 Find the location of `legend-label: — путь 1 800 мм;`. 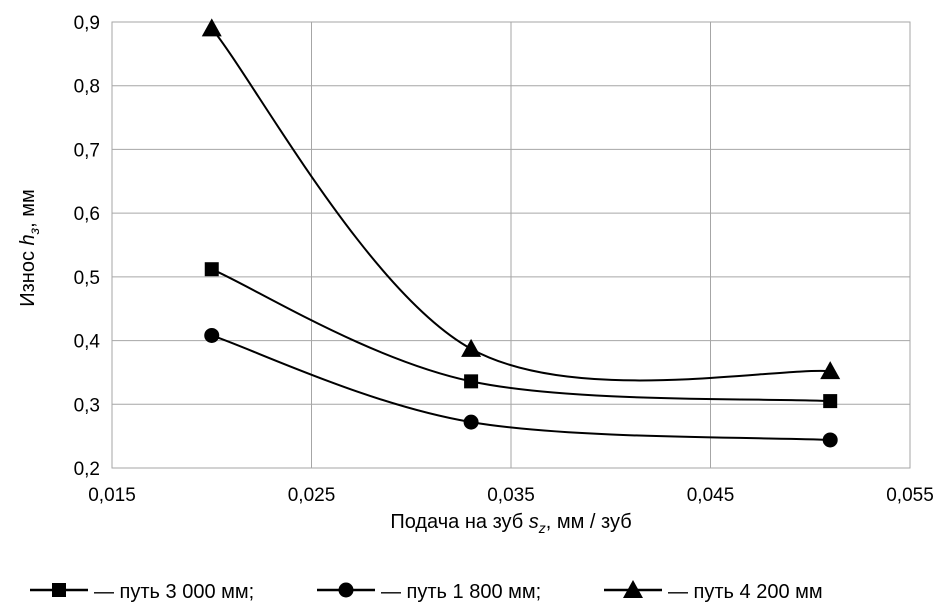

legend-label: — путь 1 800 мм; is located at coordinates (461, 592).